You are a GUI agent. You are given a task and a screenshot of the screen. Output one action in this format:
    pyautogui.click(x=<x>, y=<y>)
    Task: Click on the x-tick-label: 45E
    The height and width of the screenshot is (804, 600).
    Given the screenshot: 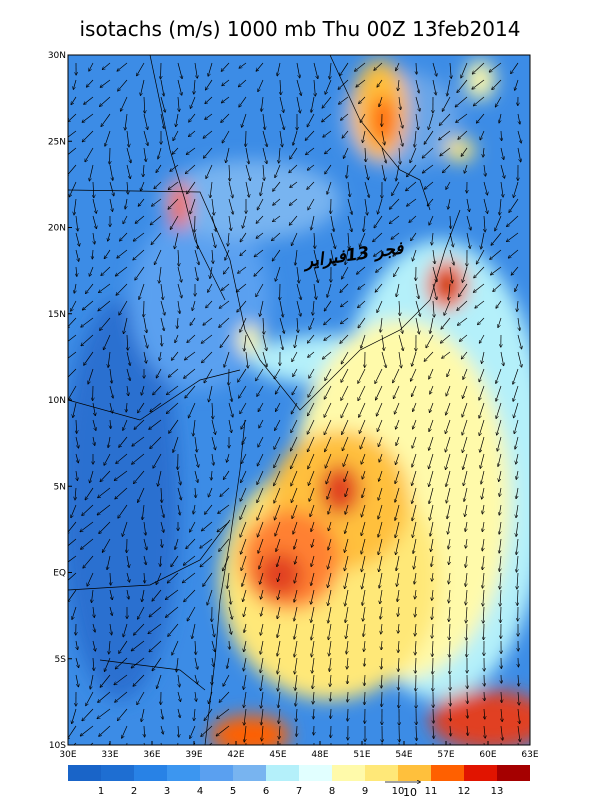 What is the action you would take?
    pyautogui.click(x=277, y=755)
    